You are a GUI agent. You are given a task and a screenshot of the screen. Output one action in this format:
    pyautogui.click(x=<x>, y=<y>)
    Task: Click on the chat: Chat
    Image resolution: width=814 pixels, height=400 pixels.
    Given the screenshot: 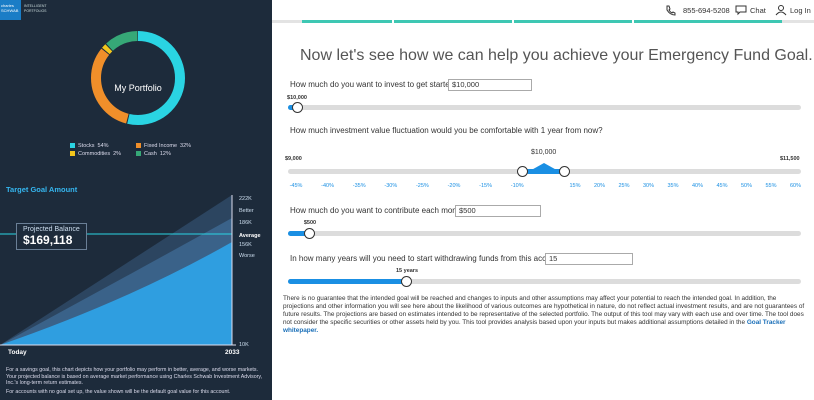 What is the action you would take?
    pyautogui.click(x=758, y=10)
    